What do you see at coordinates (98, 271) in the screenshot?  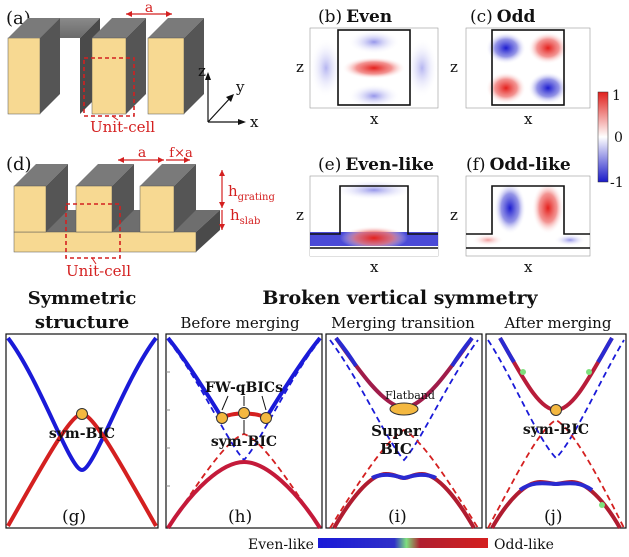 I see `unit-cell-label-d: Unit-cell` at bounding box center [98, 271].